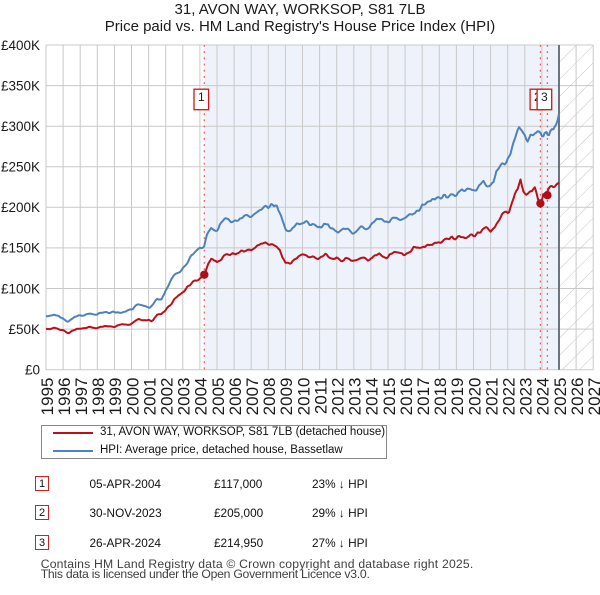  What do you see at coordinates (526, 397) in the screenshot?
I see `svg-text: 2023` at bounding box center [526, 397].